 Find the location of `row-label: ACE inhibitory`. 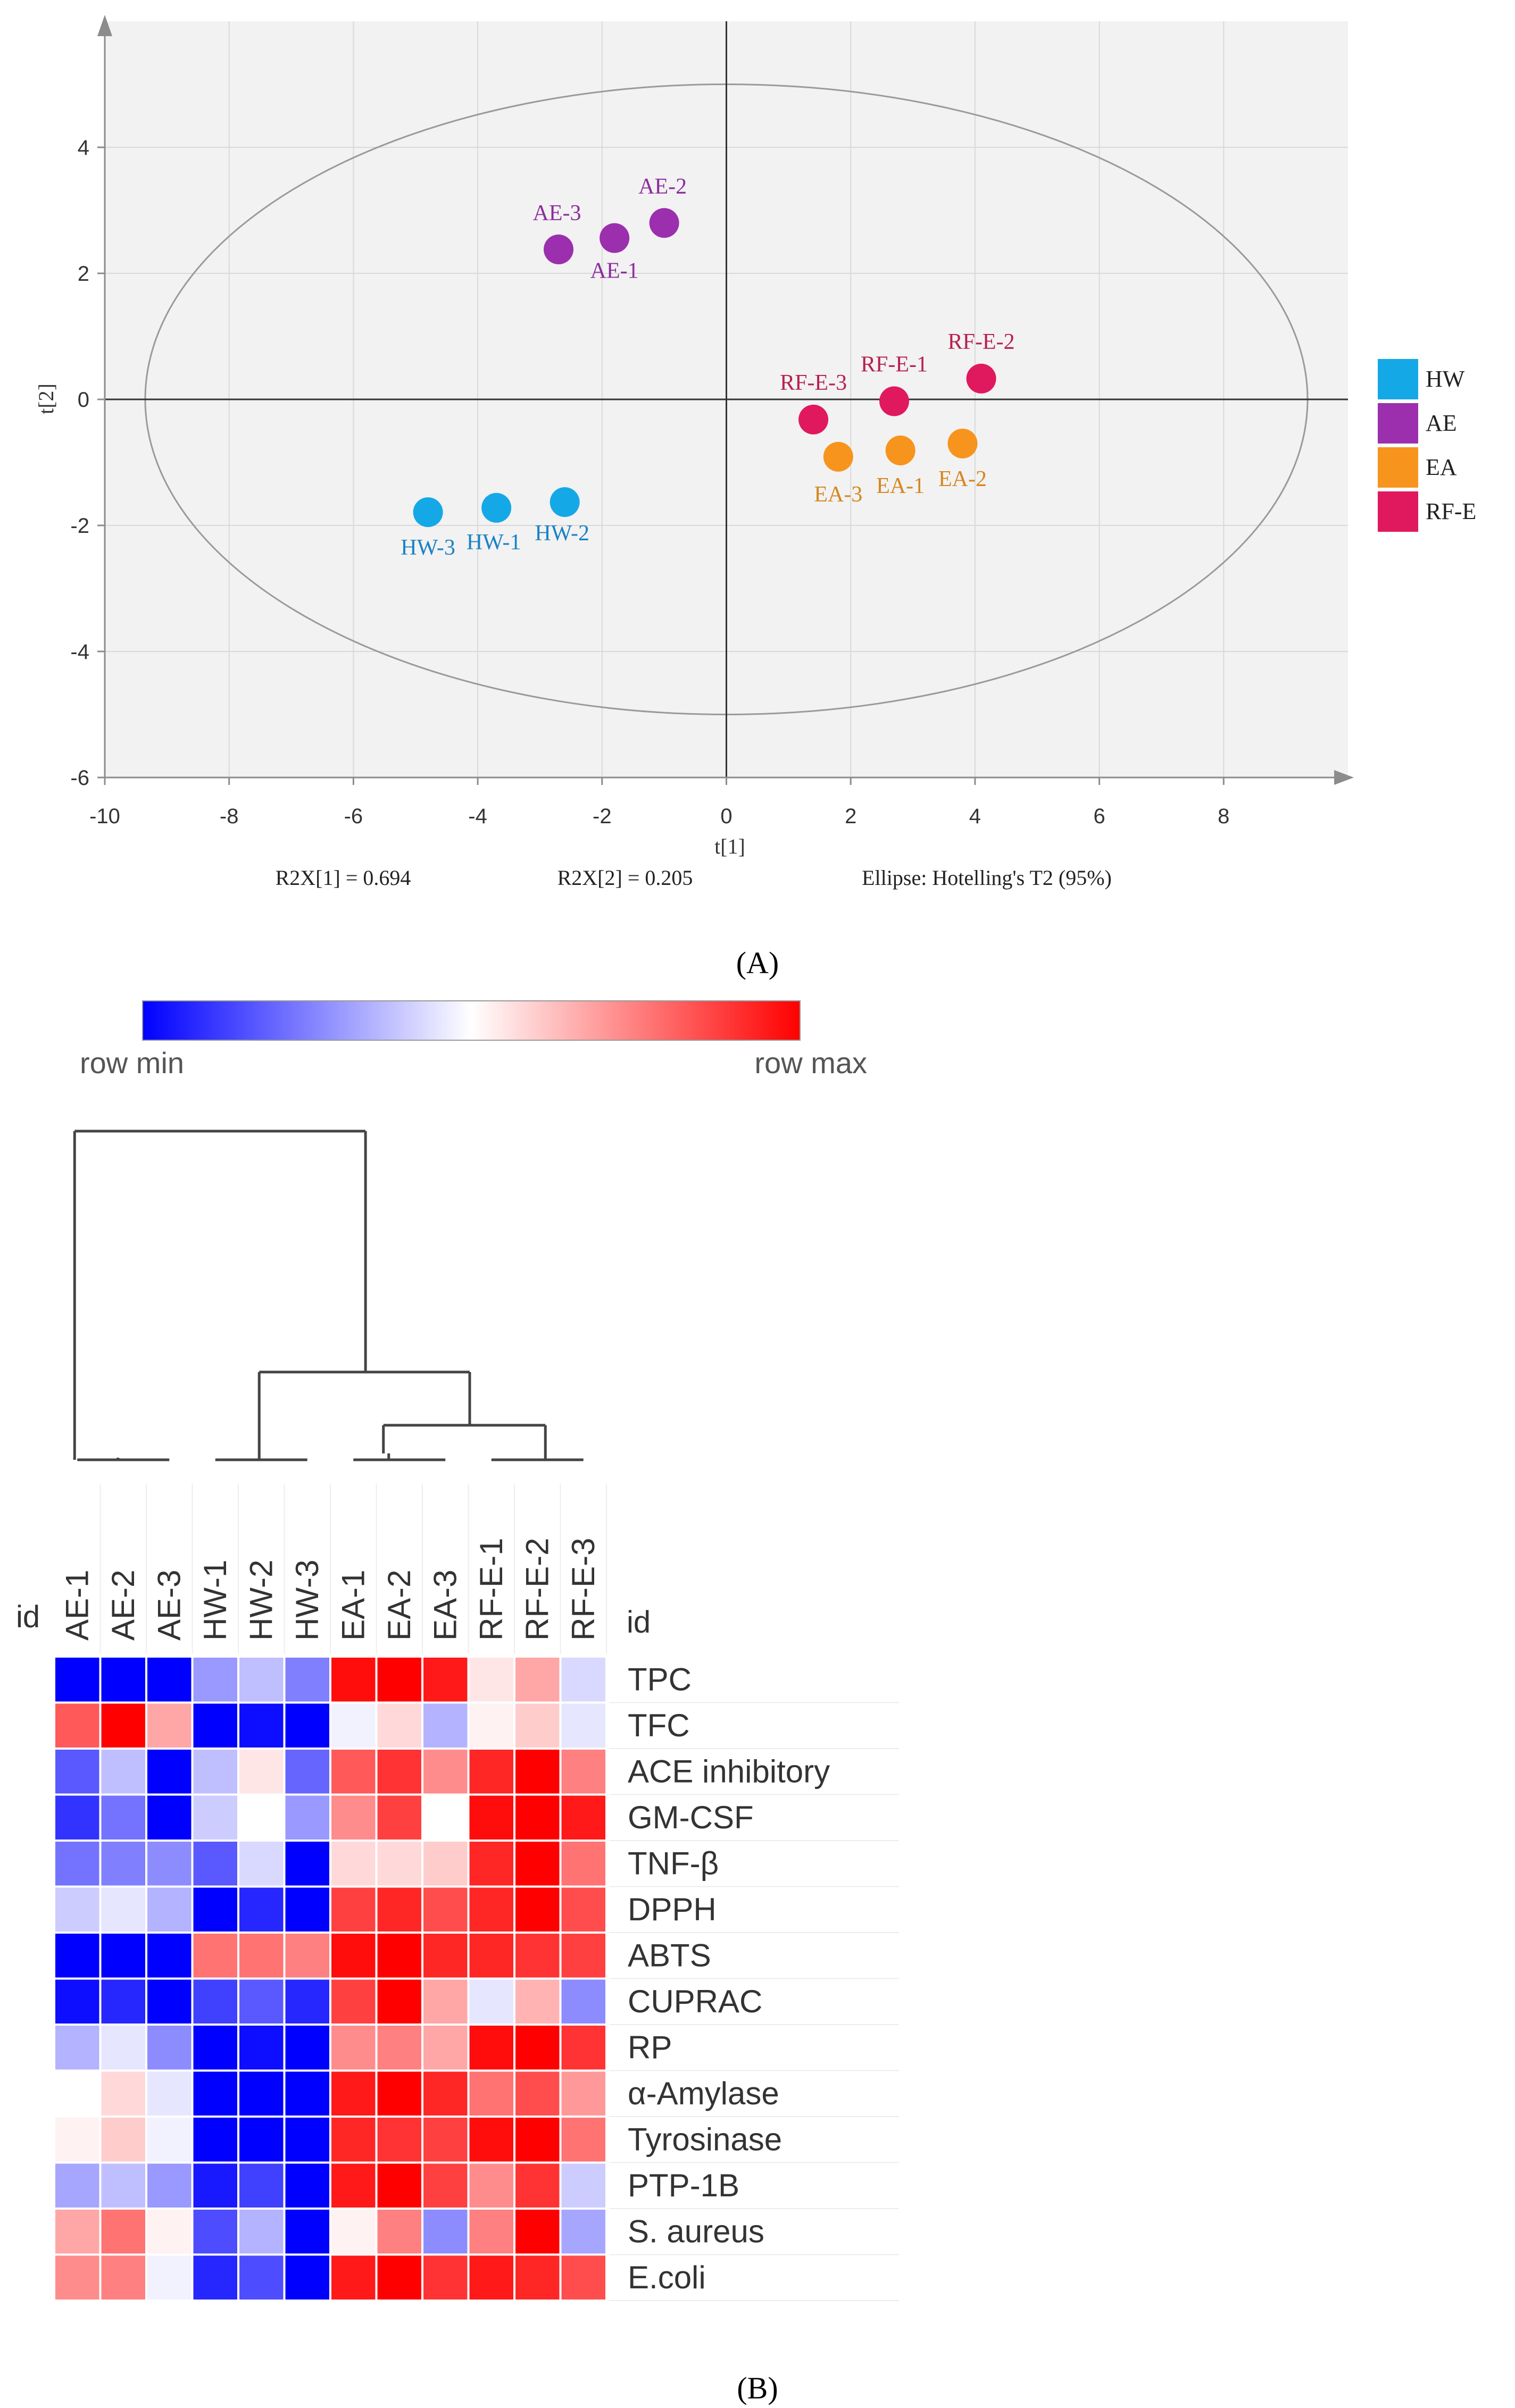

row-label: ACE inhibitory is located at coordinates (729, 1771).